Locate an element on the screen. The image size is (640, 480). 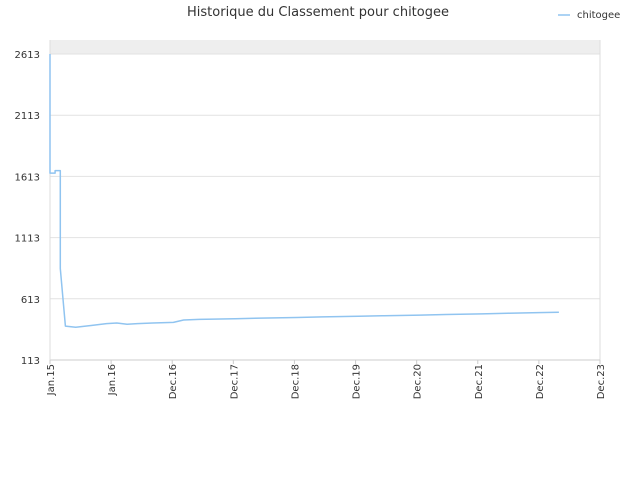
x-tick-label: Dec.17 is located at coordinates (234, 381).